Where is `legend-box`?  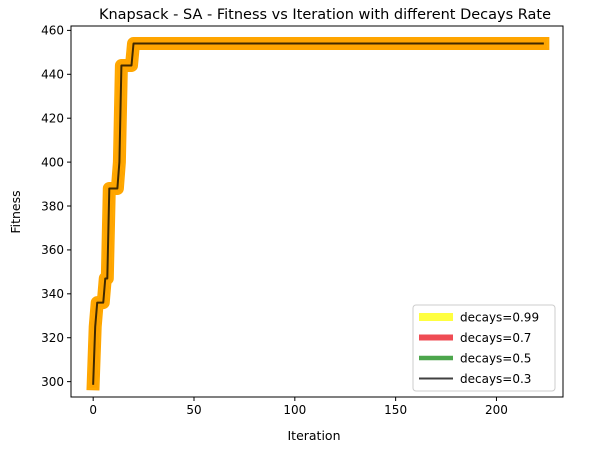 legend-box is located at coordinates (484, 348).